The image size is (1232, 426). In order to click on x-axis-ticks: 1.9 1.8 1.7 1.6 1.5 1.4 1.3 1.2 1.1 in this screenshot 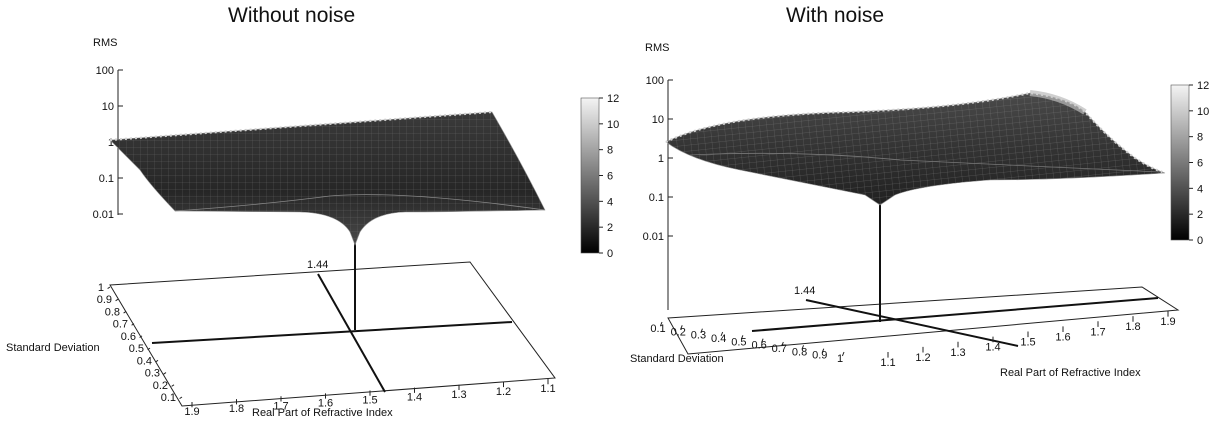, I will do `click(370, 398)`.